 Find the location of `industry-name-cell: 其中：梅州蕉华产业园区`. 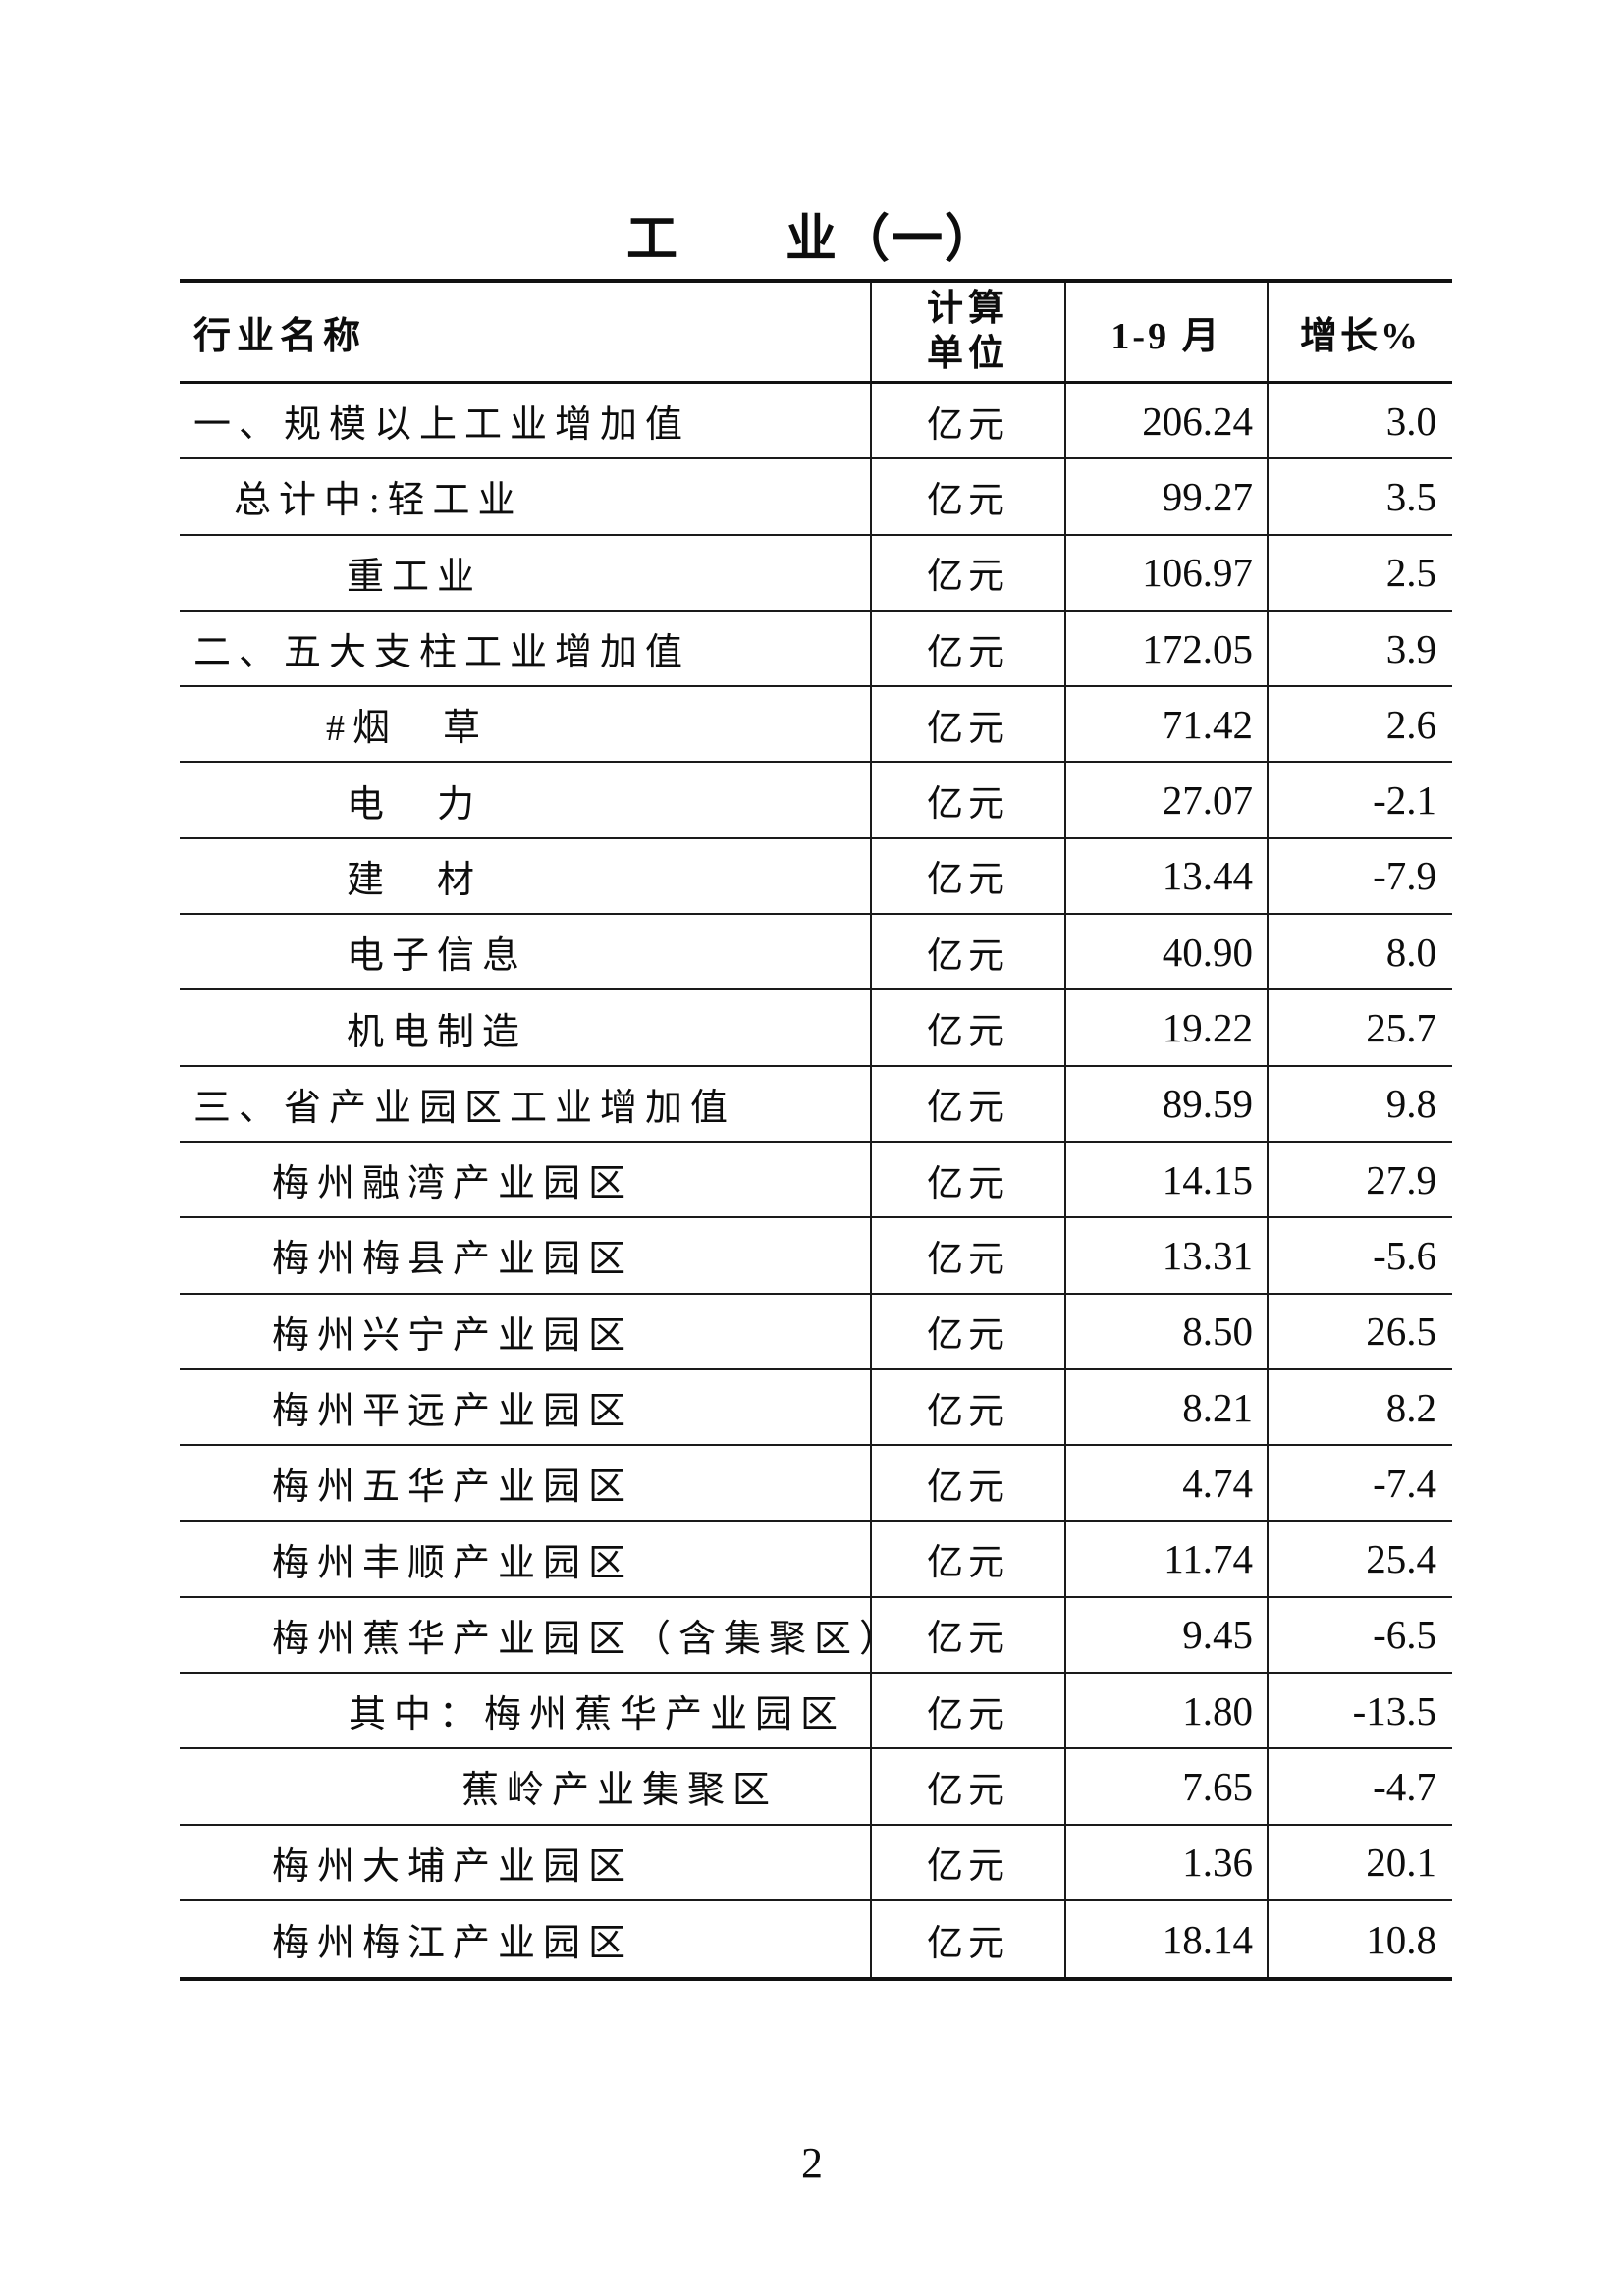

industry-name-cell: 其中：梅州蕉华产业园区 is located at coordinates (526, 1711).